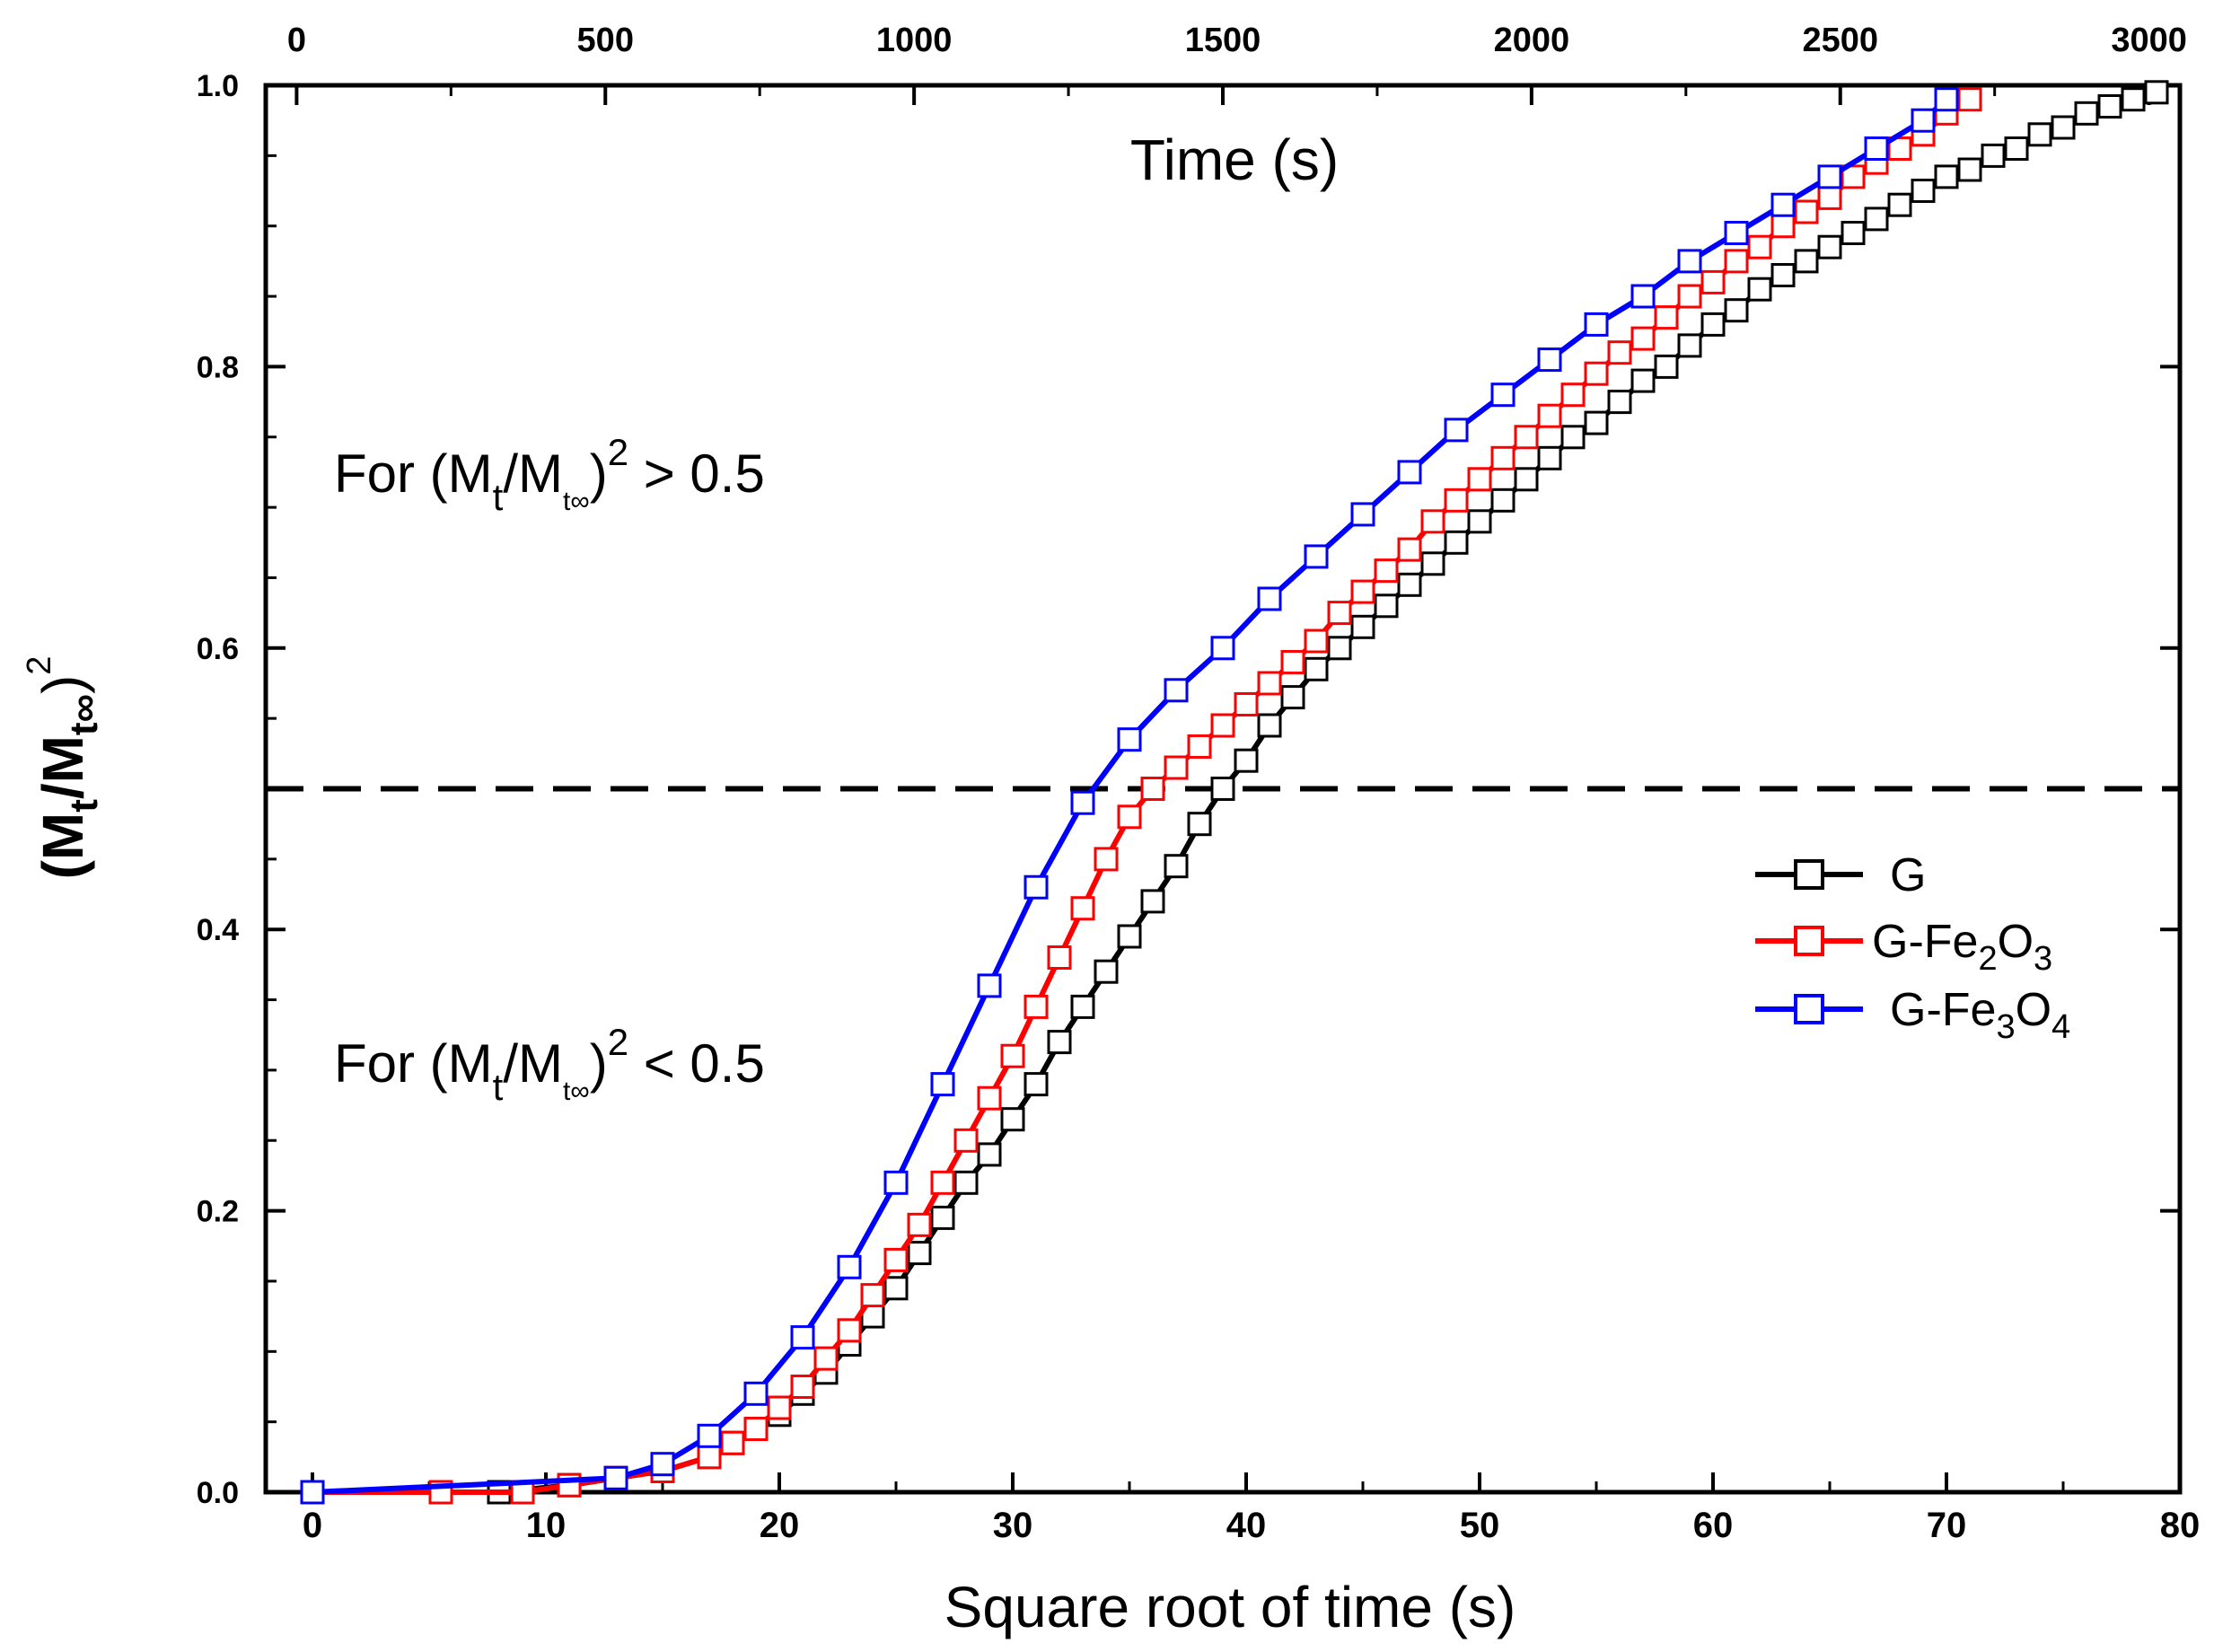  Describe the element at coordinates (1908, 875) in the screenshot. I see `legend-g-text: G` at that location.